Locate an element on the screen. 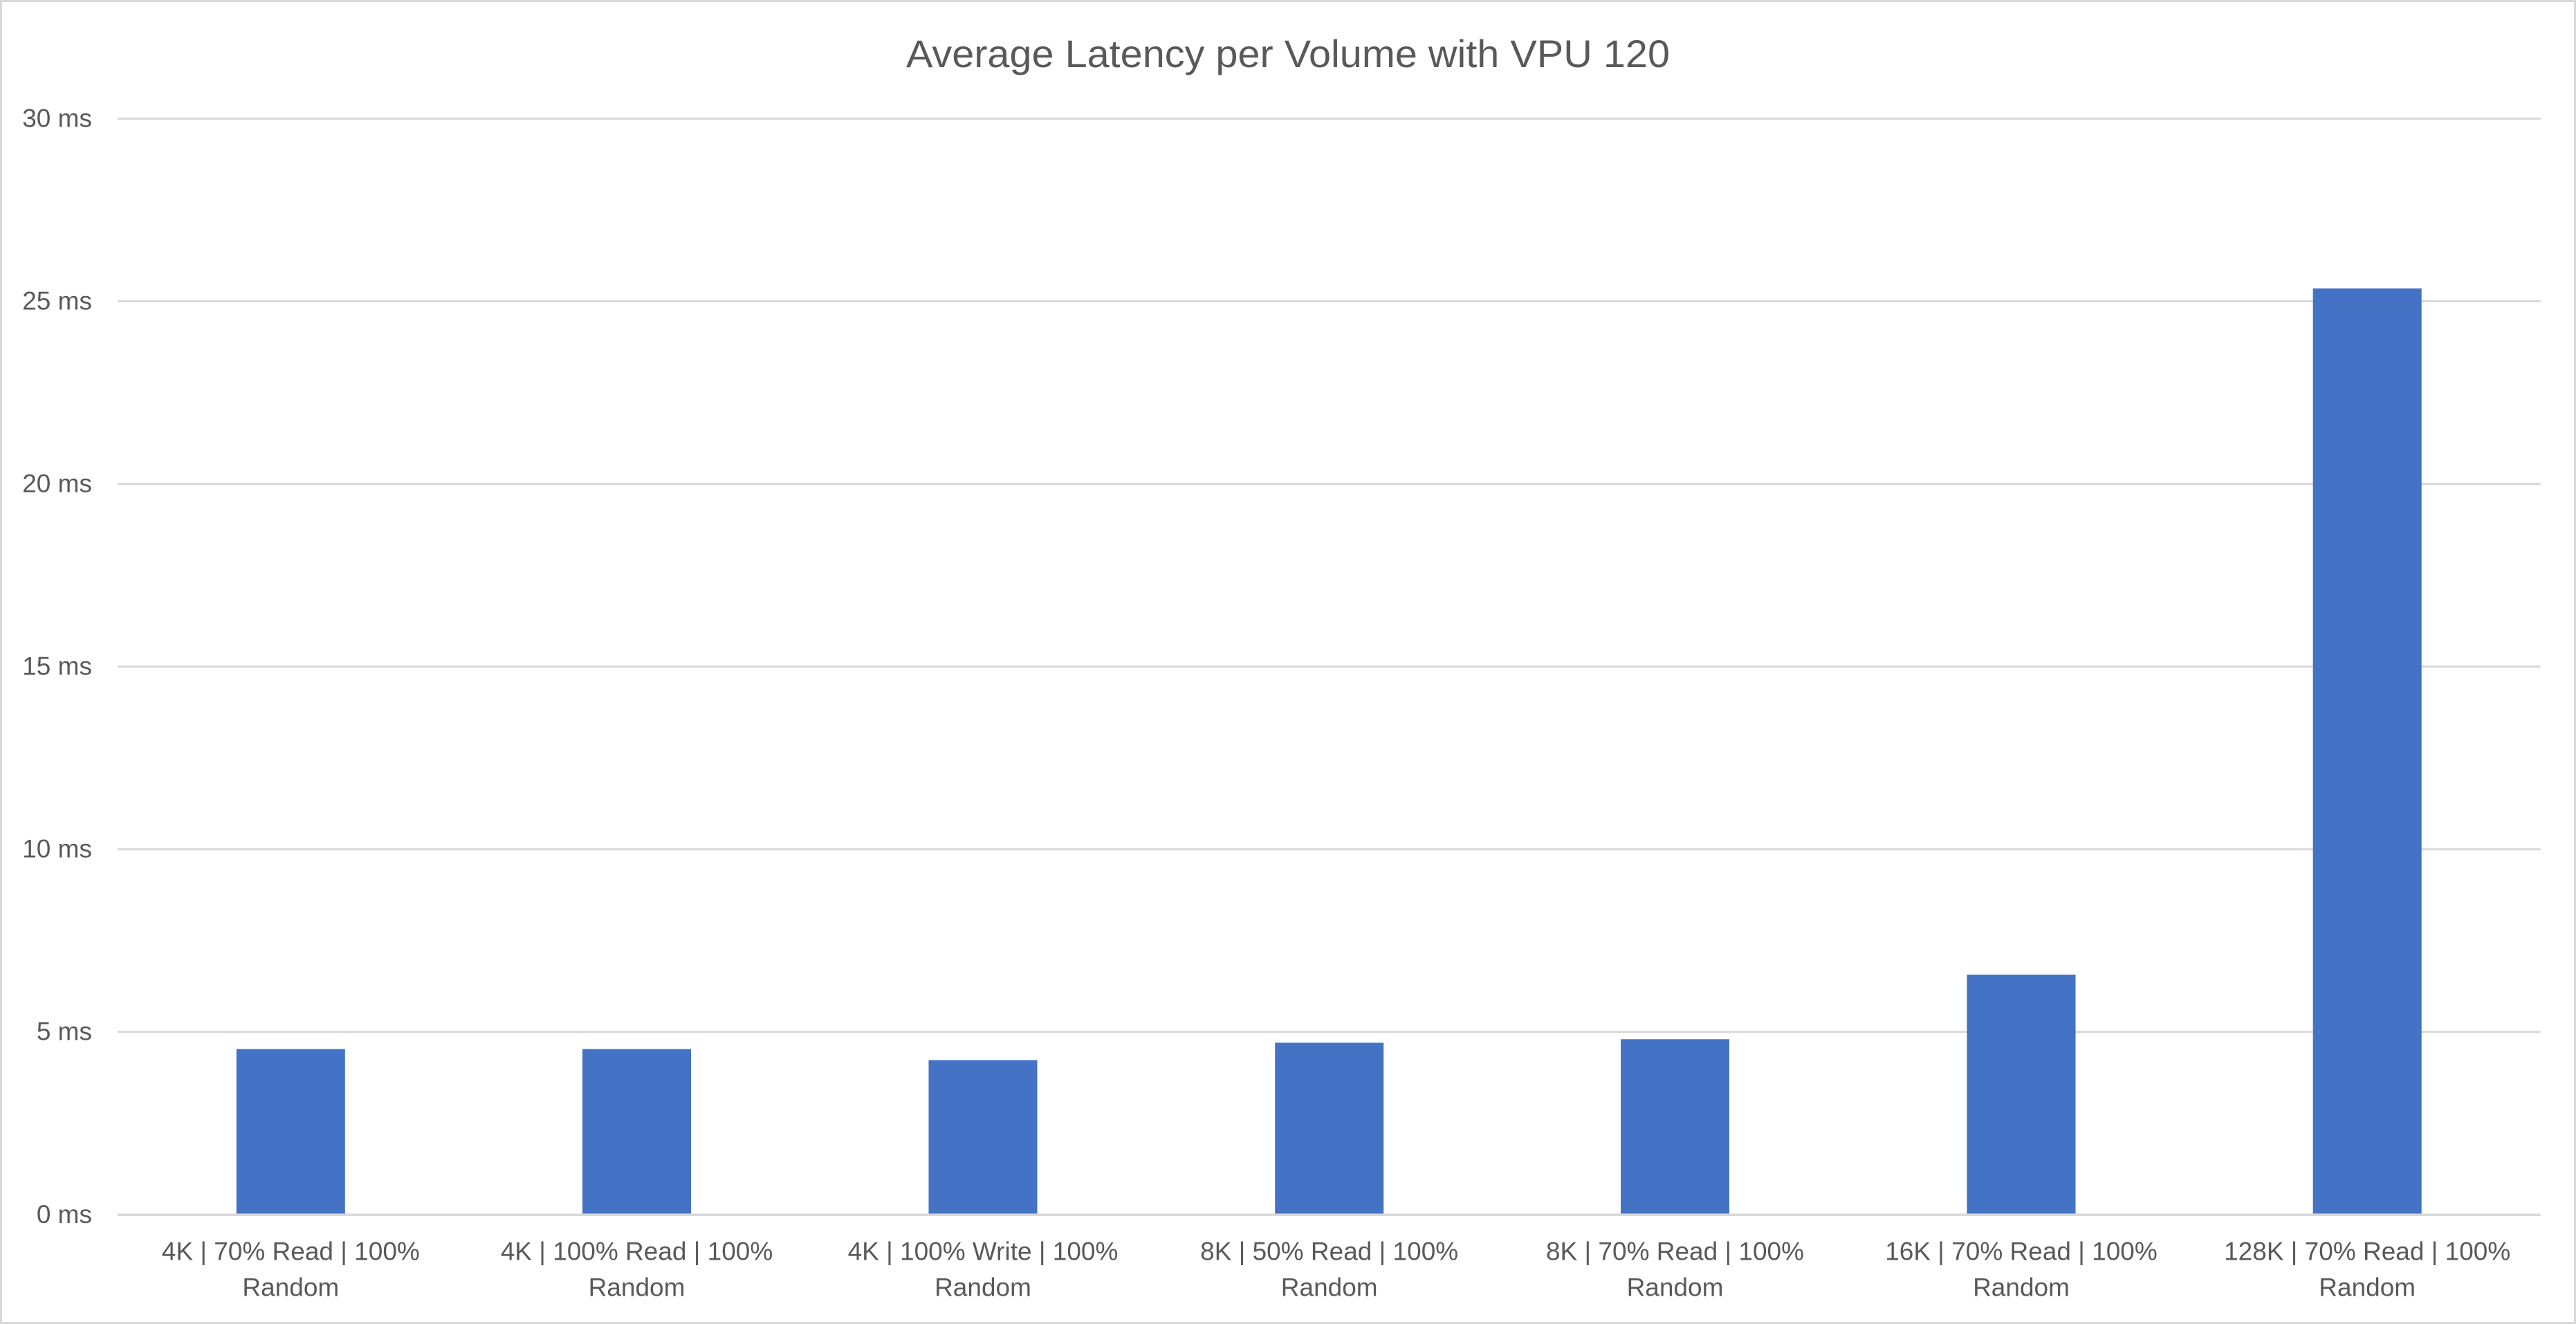 This screenshot has height=1324, width=2576. svg-text:Average Latency per Volume wit: Average Latency per Volume with VPU 120 is located at coordinates (1288, 53).